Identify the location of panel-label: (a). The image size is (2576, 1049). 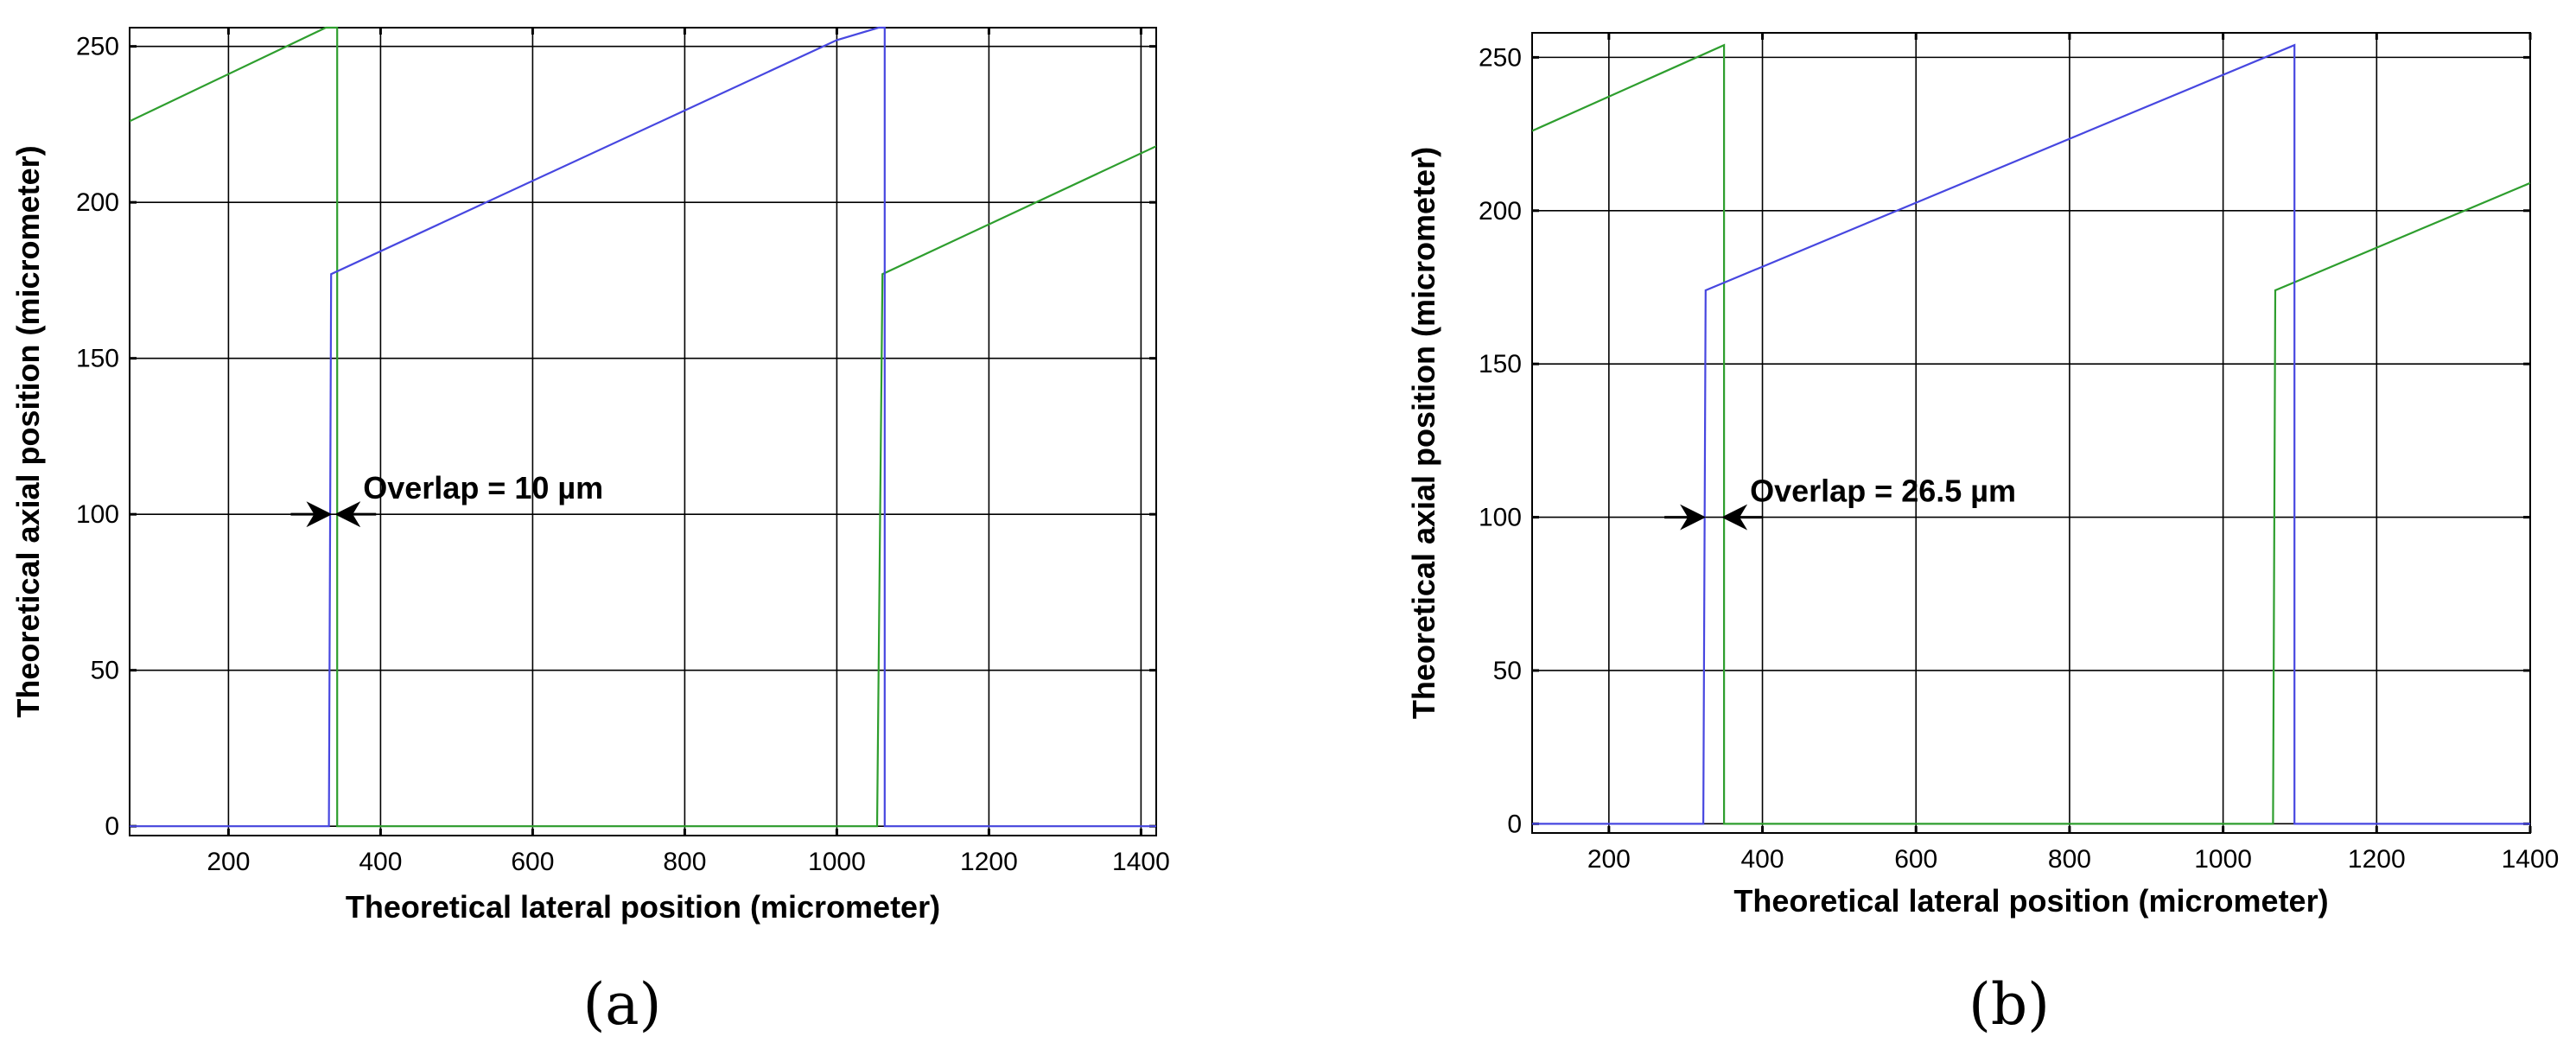
(623, 1004).